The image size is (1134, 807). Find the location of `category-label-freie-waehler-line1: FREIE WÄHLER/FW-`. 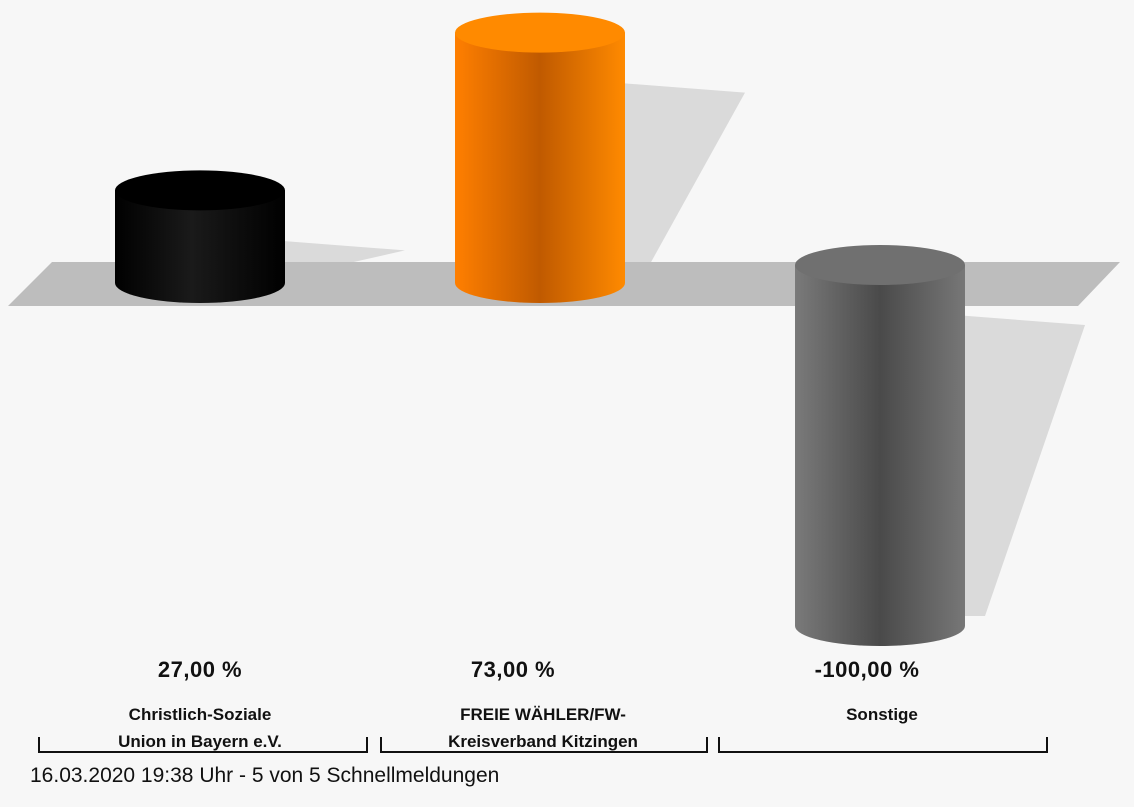

category-label-freie-waehler-line1: FREIE WÄHLER/FW- is located at coordinates (543, 714).